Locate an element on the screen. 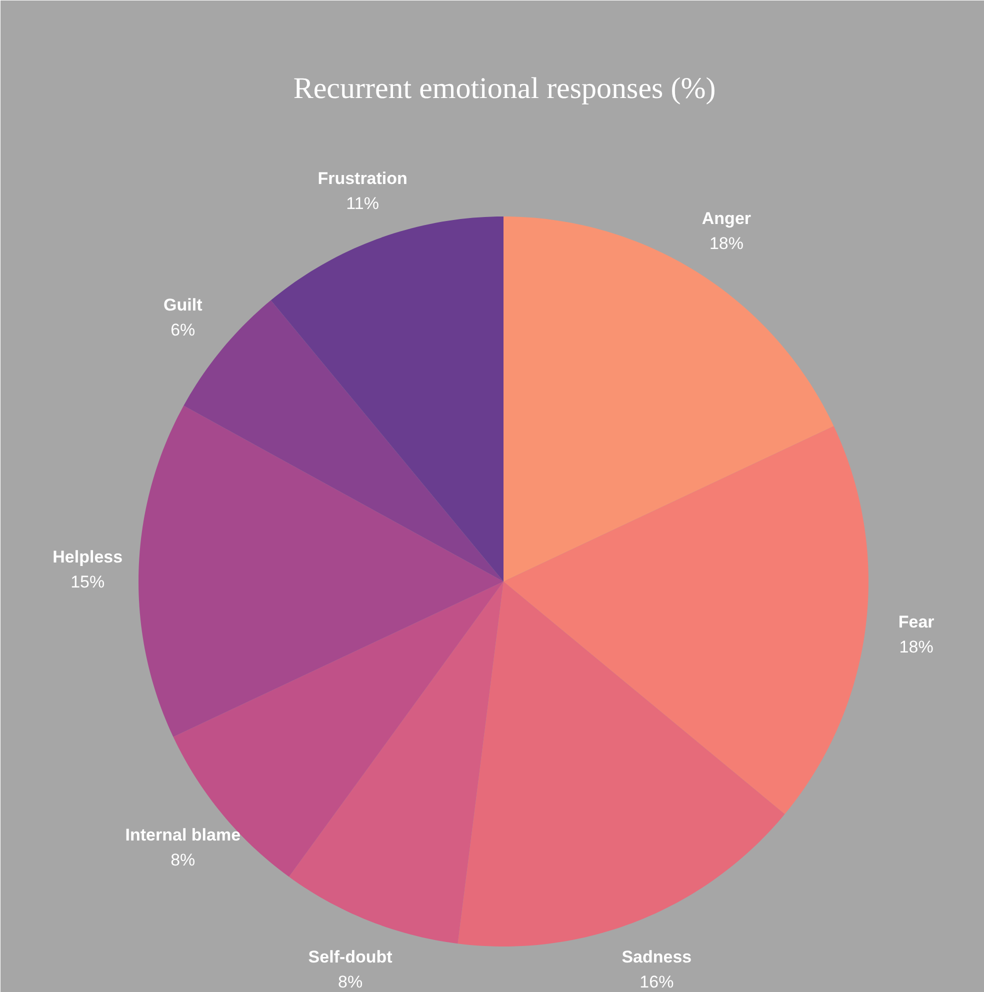 The width and height of the screenshot is (984, 992). chart-title: Recurrent emotional responses (%) is located at coordinates (504, 88).